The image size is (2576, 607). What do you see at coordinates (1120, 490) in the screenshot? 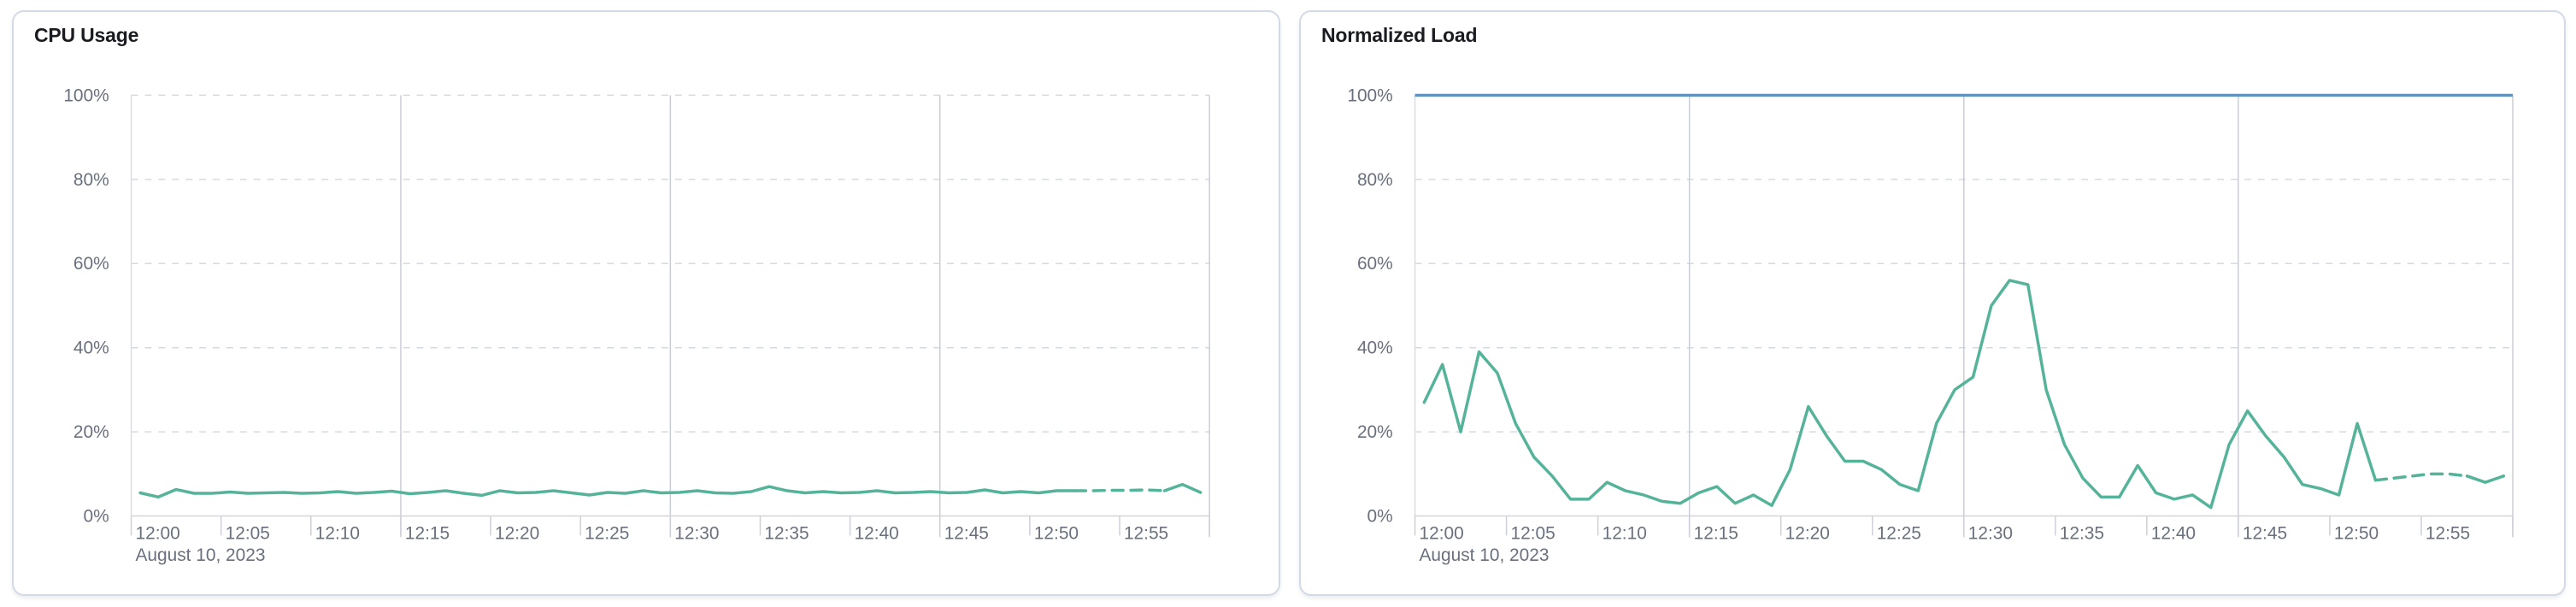
I see `cpu-usage-line-dashed` at bounding box center [1120, 490].